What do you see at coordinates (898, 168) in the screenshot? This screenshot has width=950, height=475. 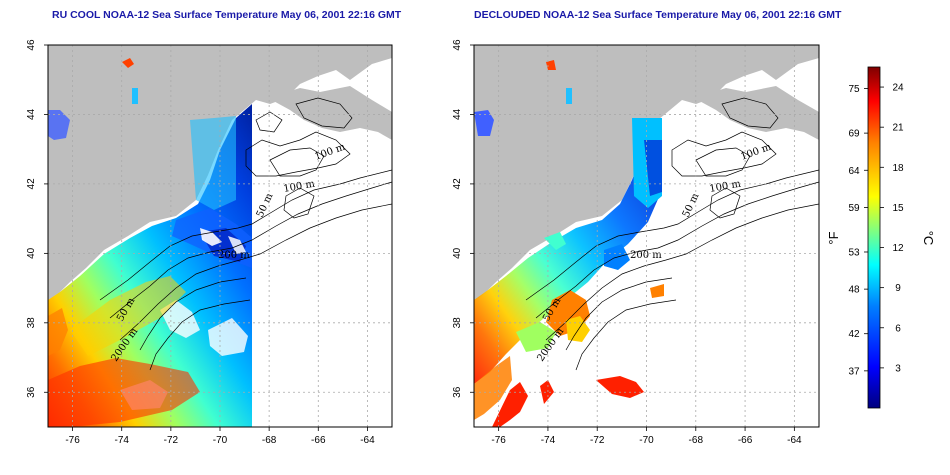 I see `celsius-tick-label: 18` at bounding box center [898, 168].